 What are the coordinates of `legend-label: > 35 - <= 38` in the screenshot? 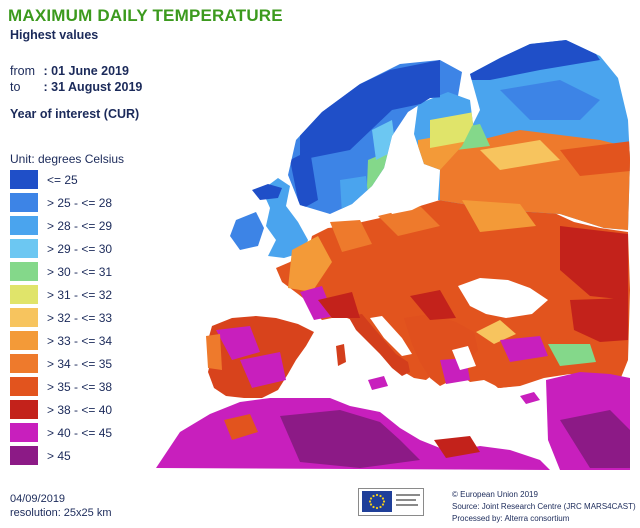 It's located at (80, 387).